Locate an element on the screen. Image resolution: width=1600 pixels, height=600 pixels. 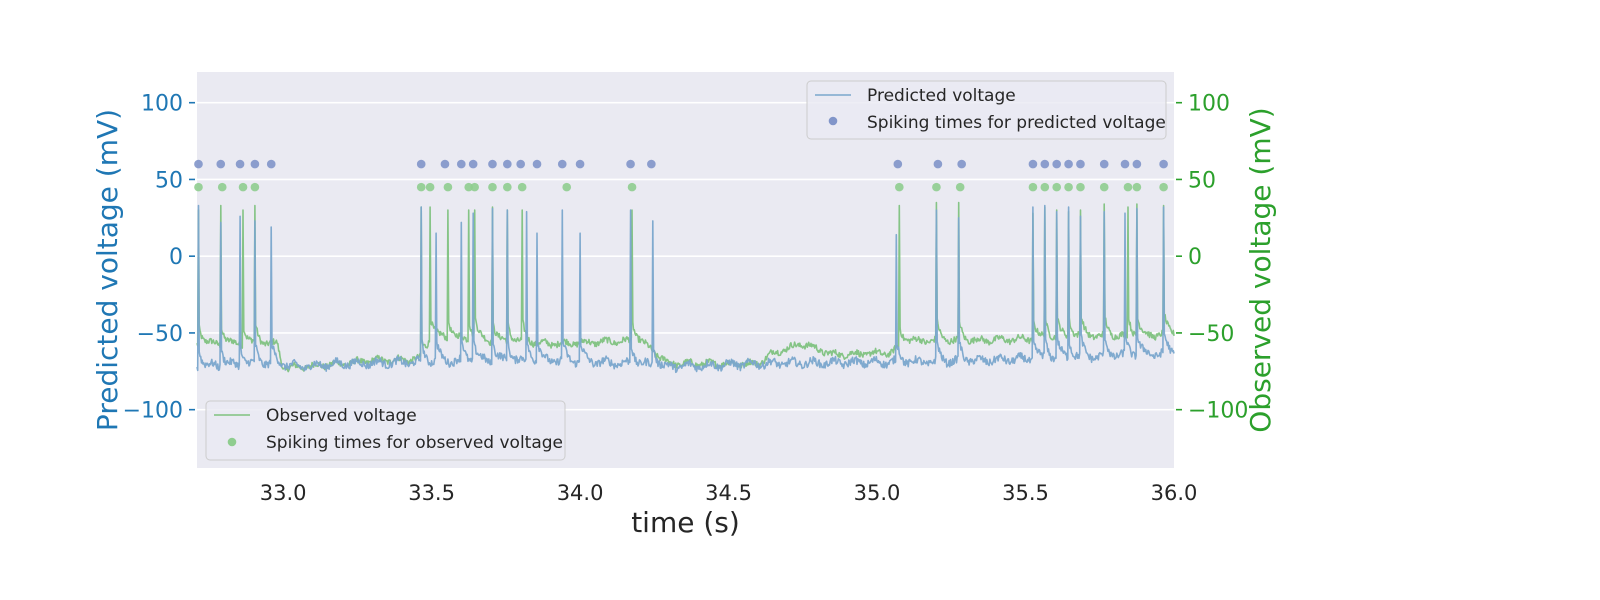
legend-predicted-dot-swatch is located at coordinates (833, 121).